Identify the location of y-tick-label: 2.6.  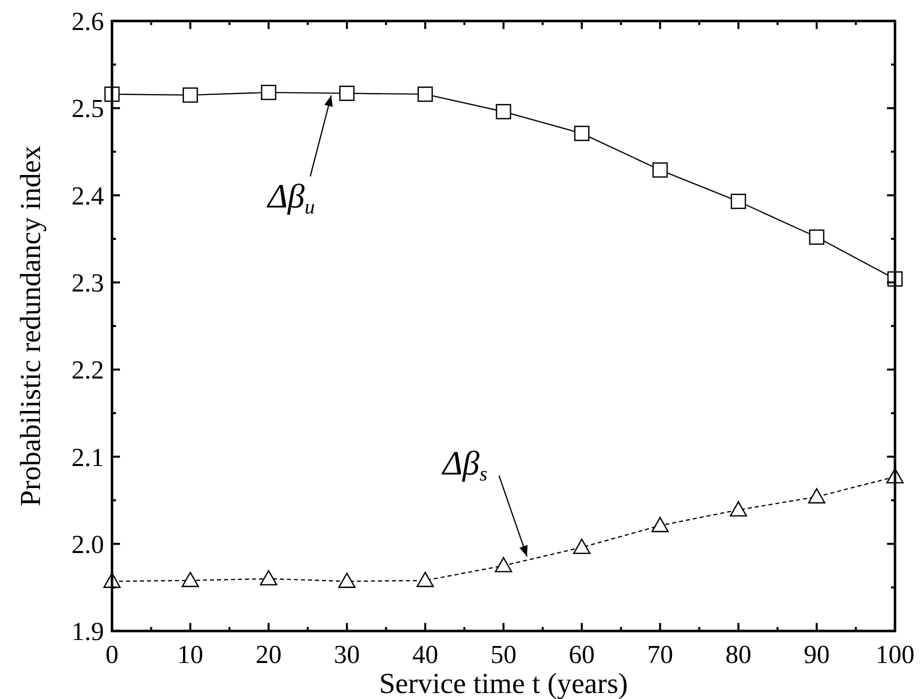
(88, 21).